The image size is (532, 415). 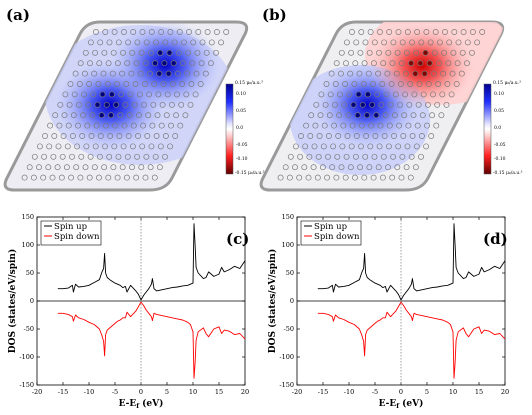 I want to click on legend-label: Spin up, so click(x=71, y=227).